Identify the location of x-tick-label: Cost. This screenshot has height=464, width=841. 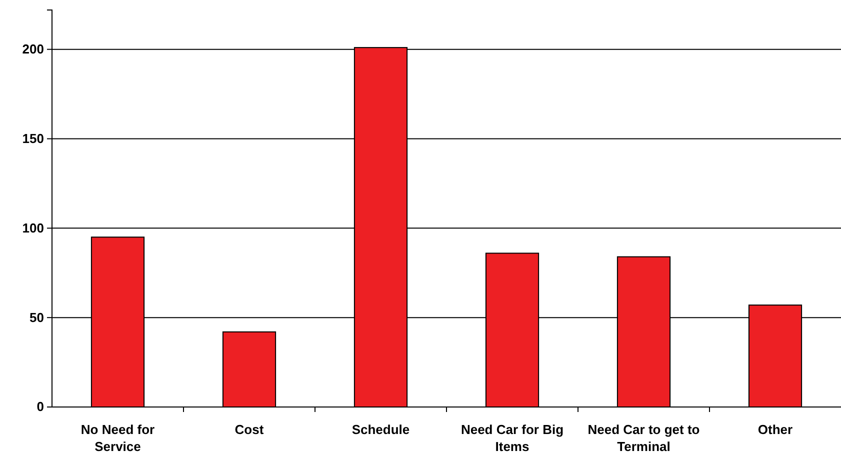
(249, 429).